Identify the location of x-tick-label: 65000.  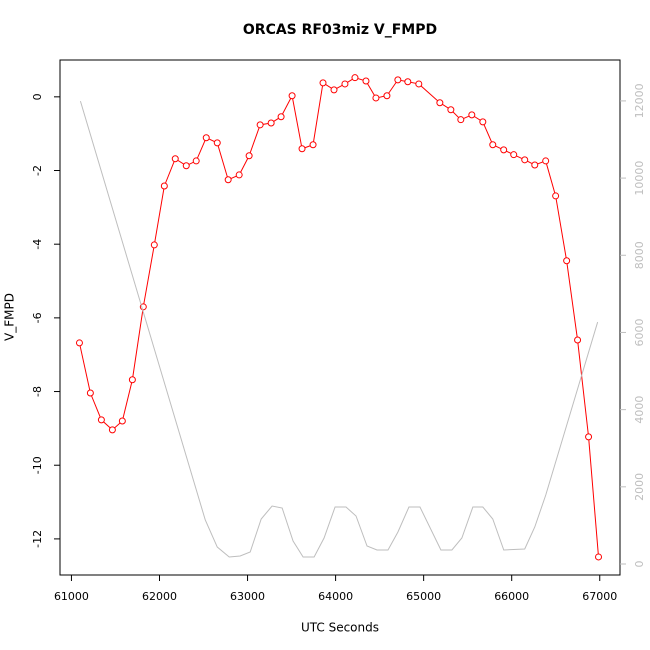
(423, 596).